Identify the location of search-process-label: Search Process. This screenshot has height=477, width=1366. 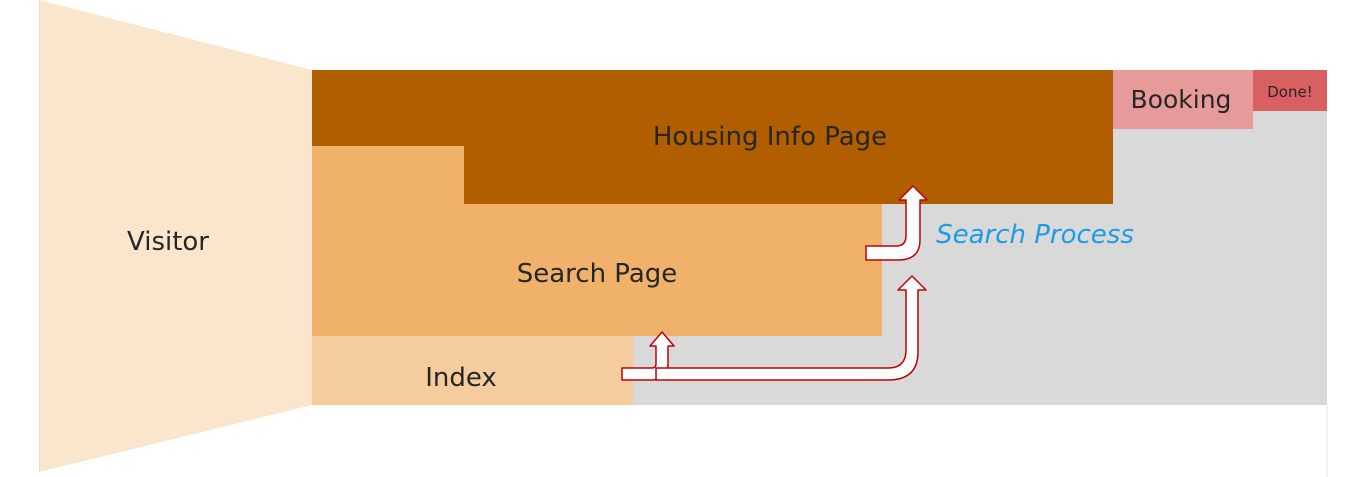
(1035, 235).